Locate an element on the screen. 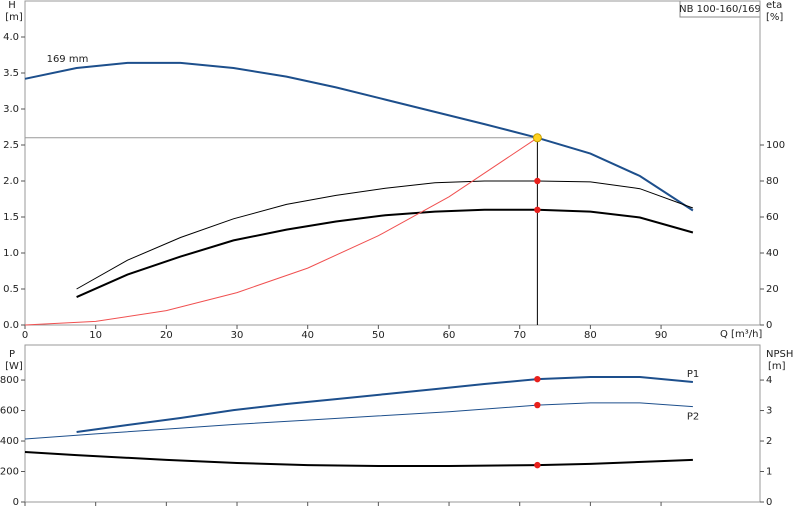 The width and height of the screenshot is (800, 520). y-label: P is located at coordinates (12, 354).